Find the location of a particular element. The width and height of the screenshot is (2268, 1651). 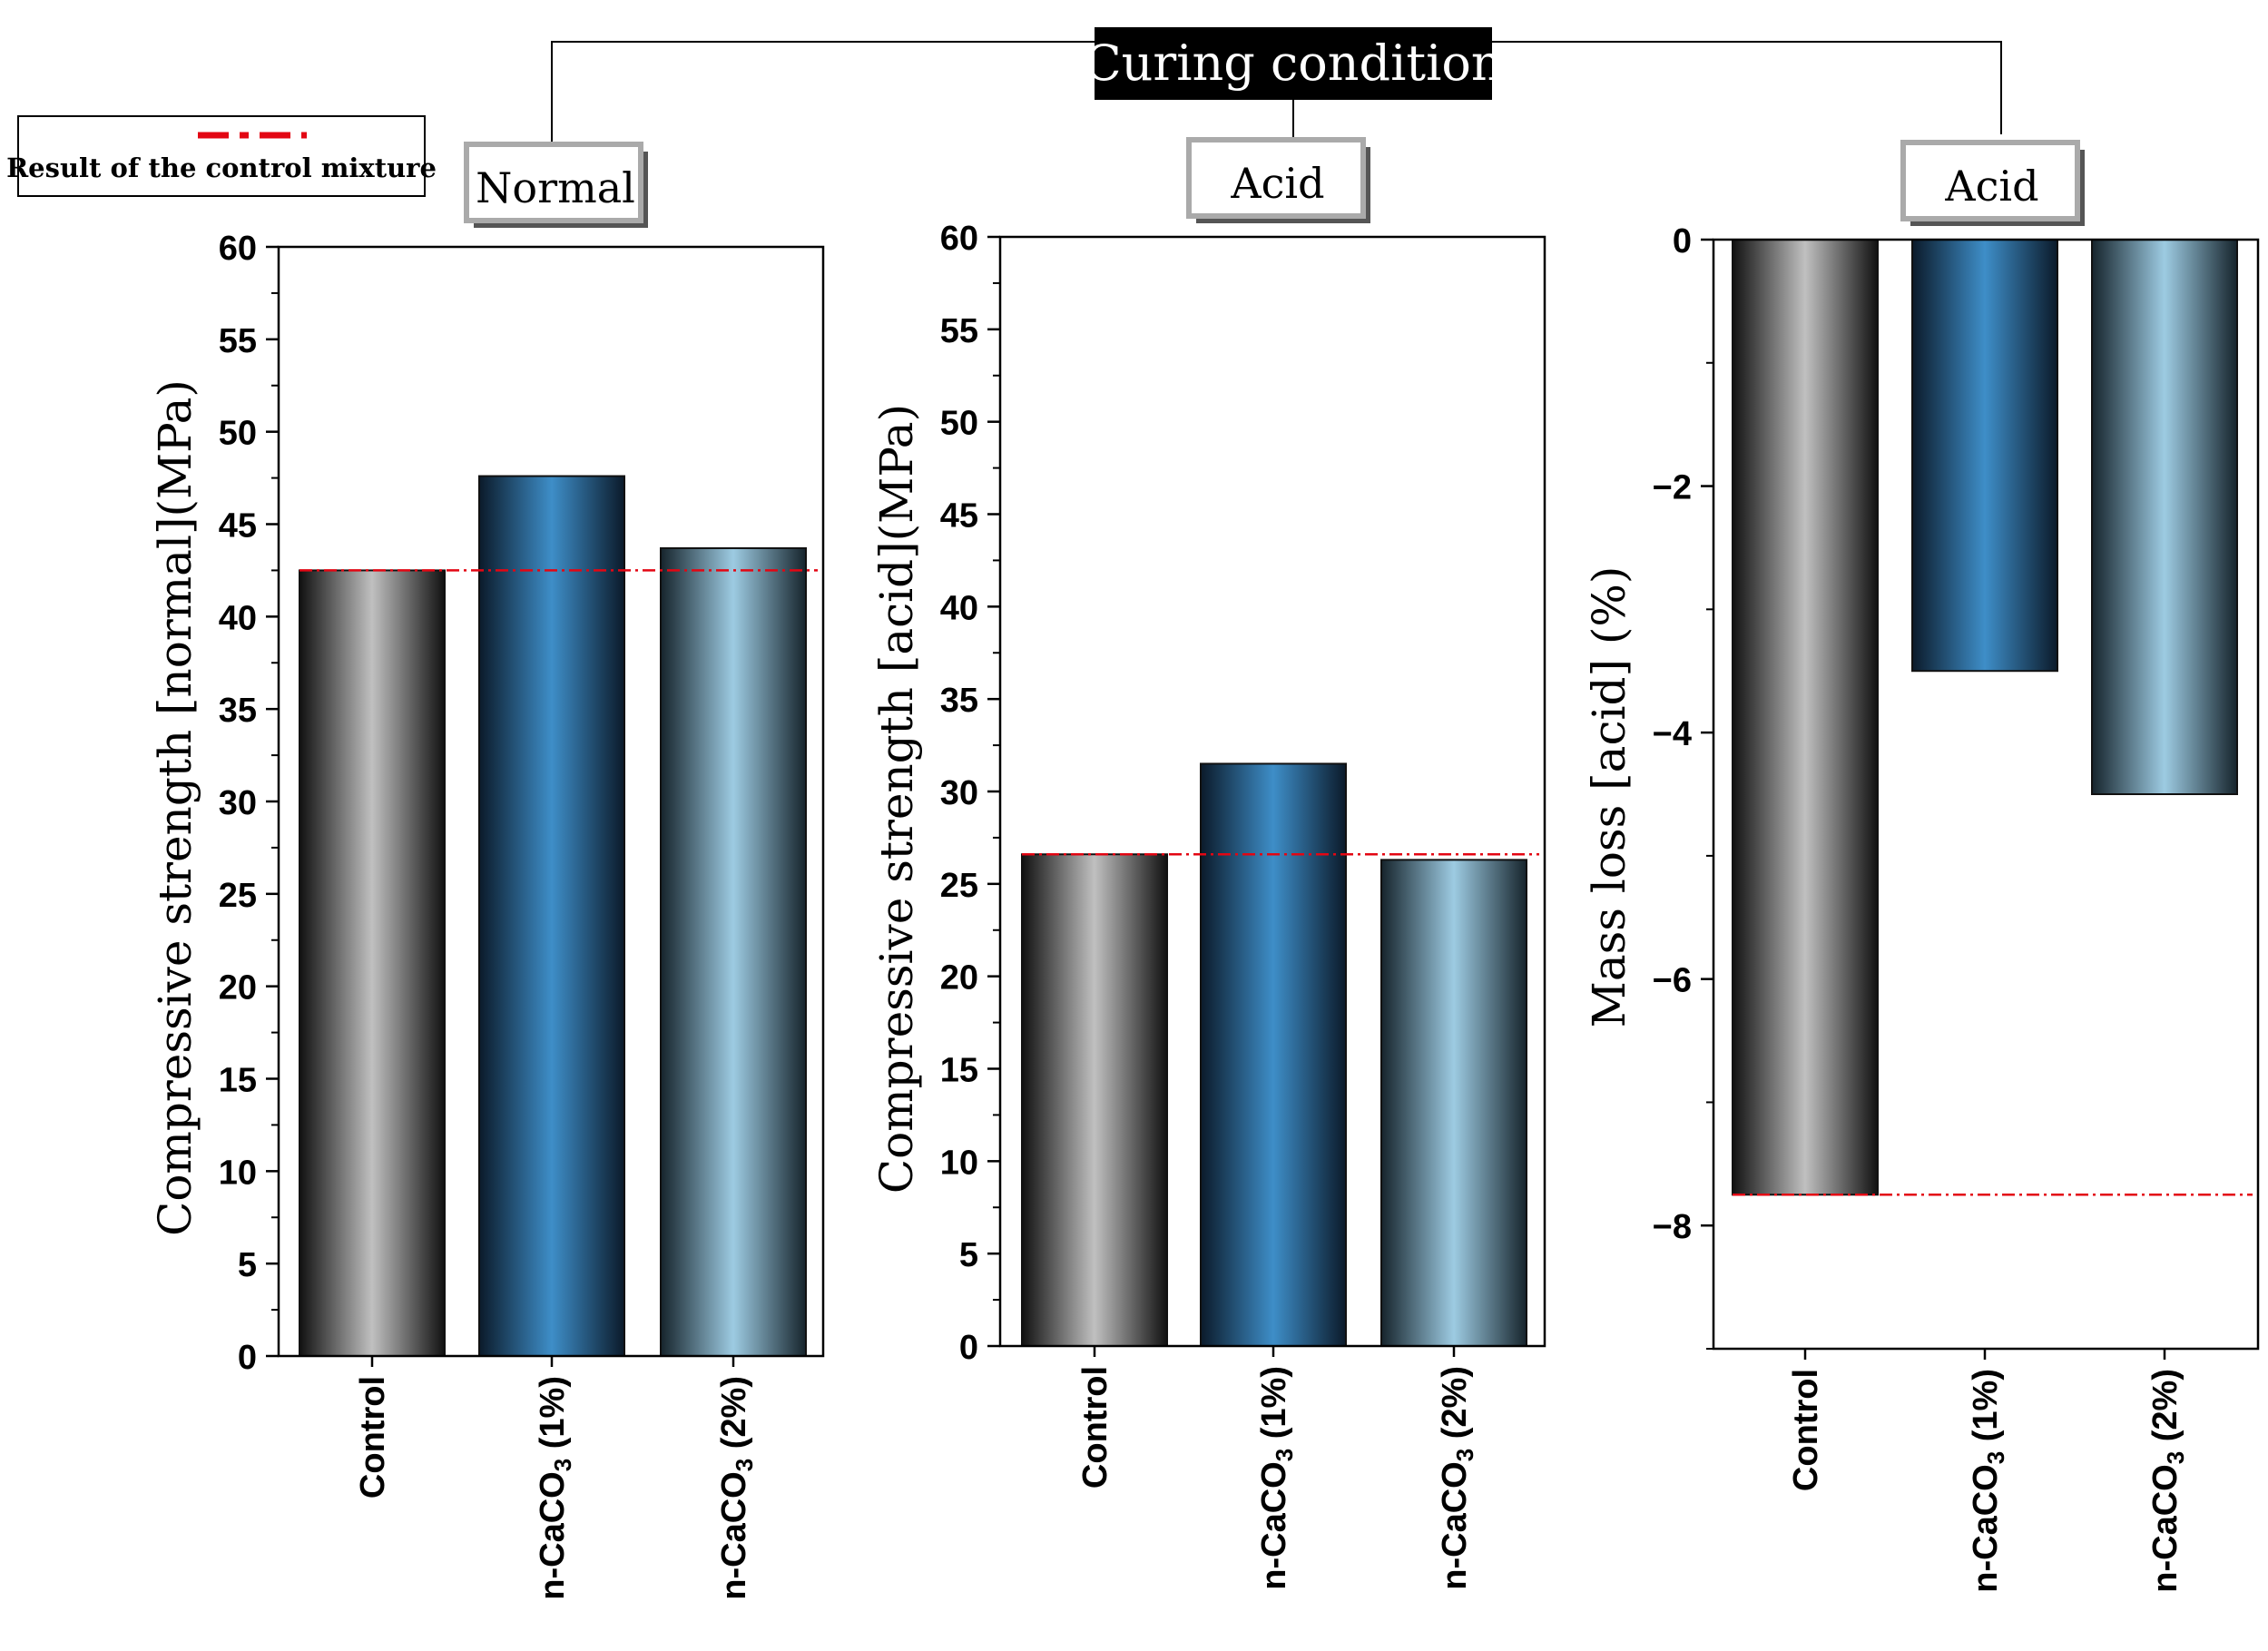

panel-label-box: Normal is located at coordinates (556, 185).